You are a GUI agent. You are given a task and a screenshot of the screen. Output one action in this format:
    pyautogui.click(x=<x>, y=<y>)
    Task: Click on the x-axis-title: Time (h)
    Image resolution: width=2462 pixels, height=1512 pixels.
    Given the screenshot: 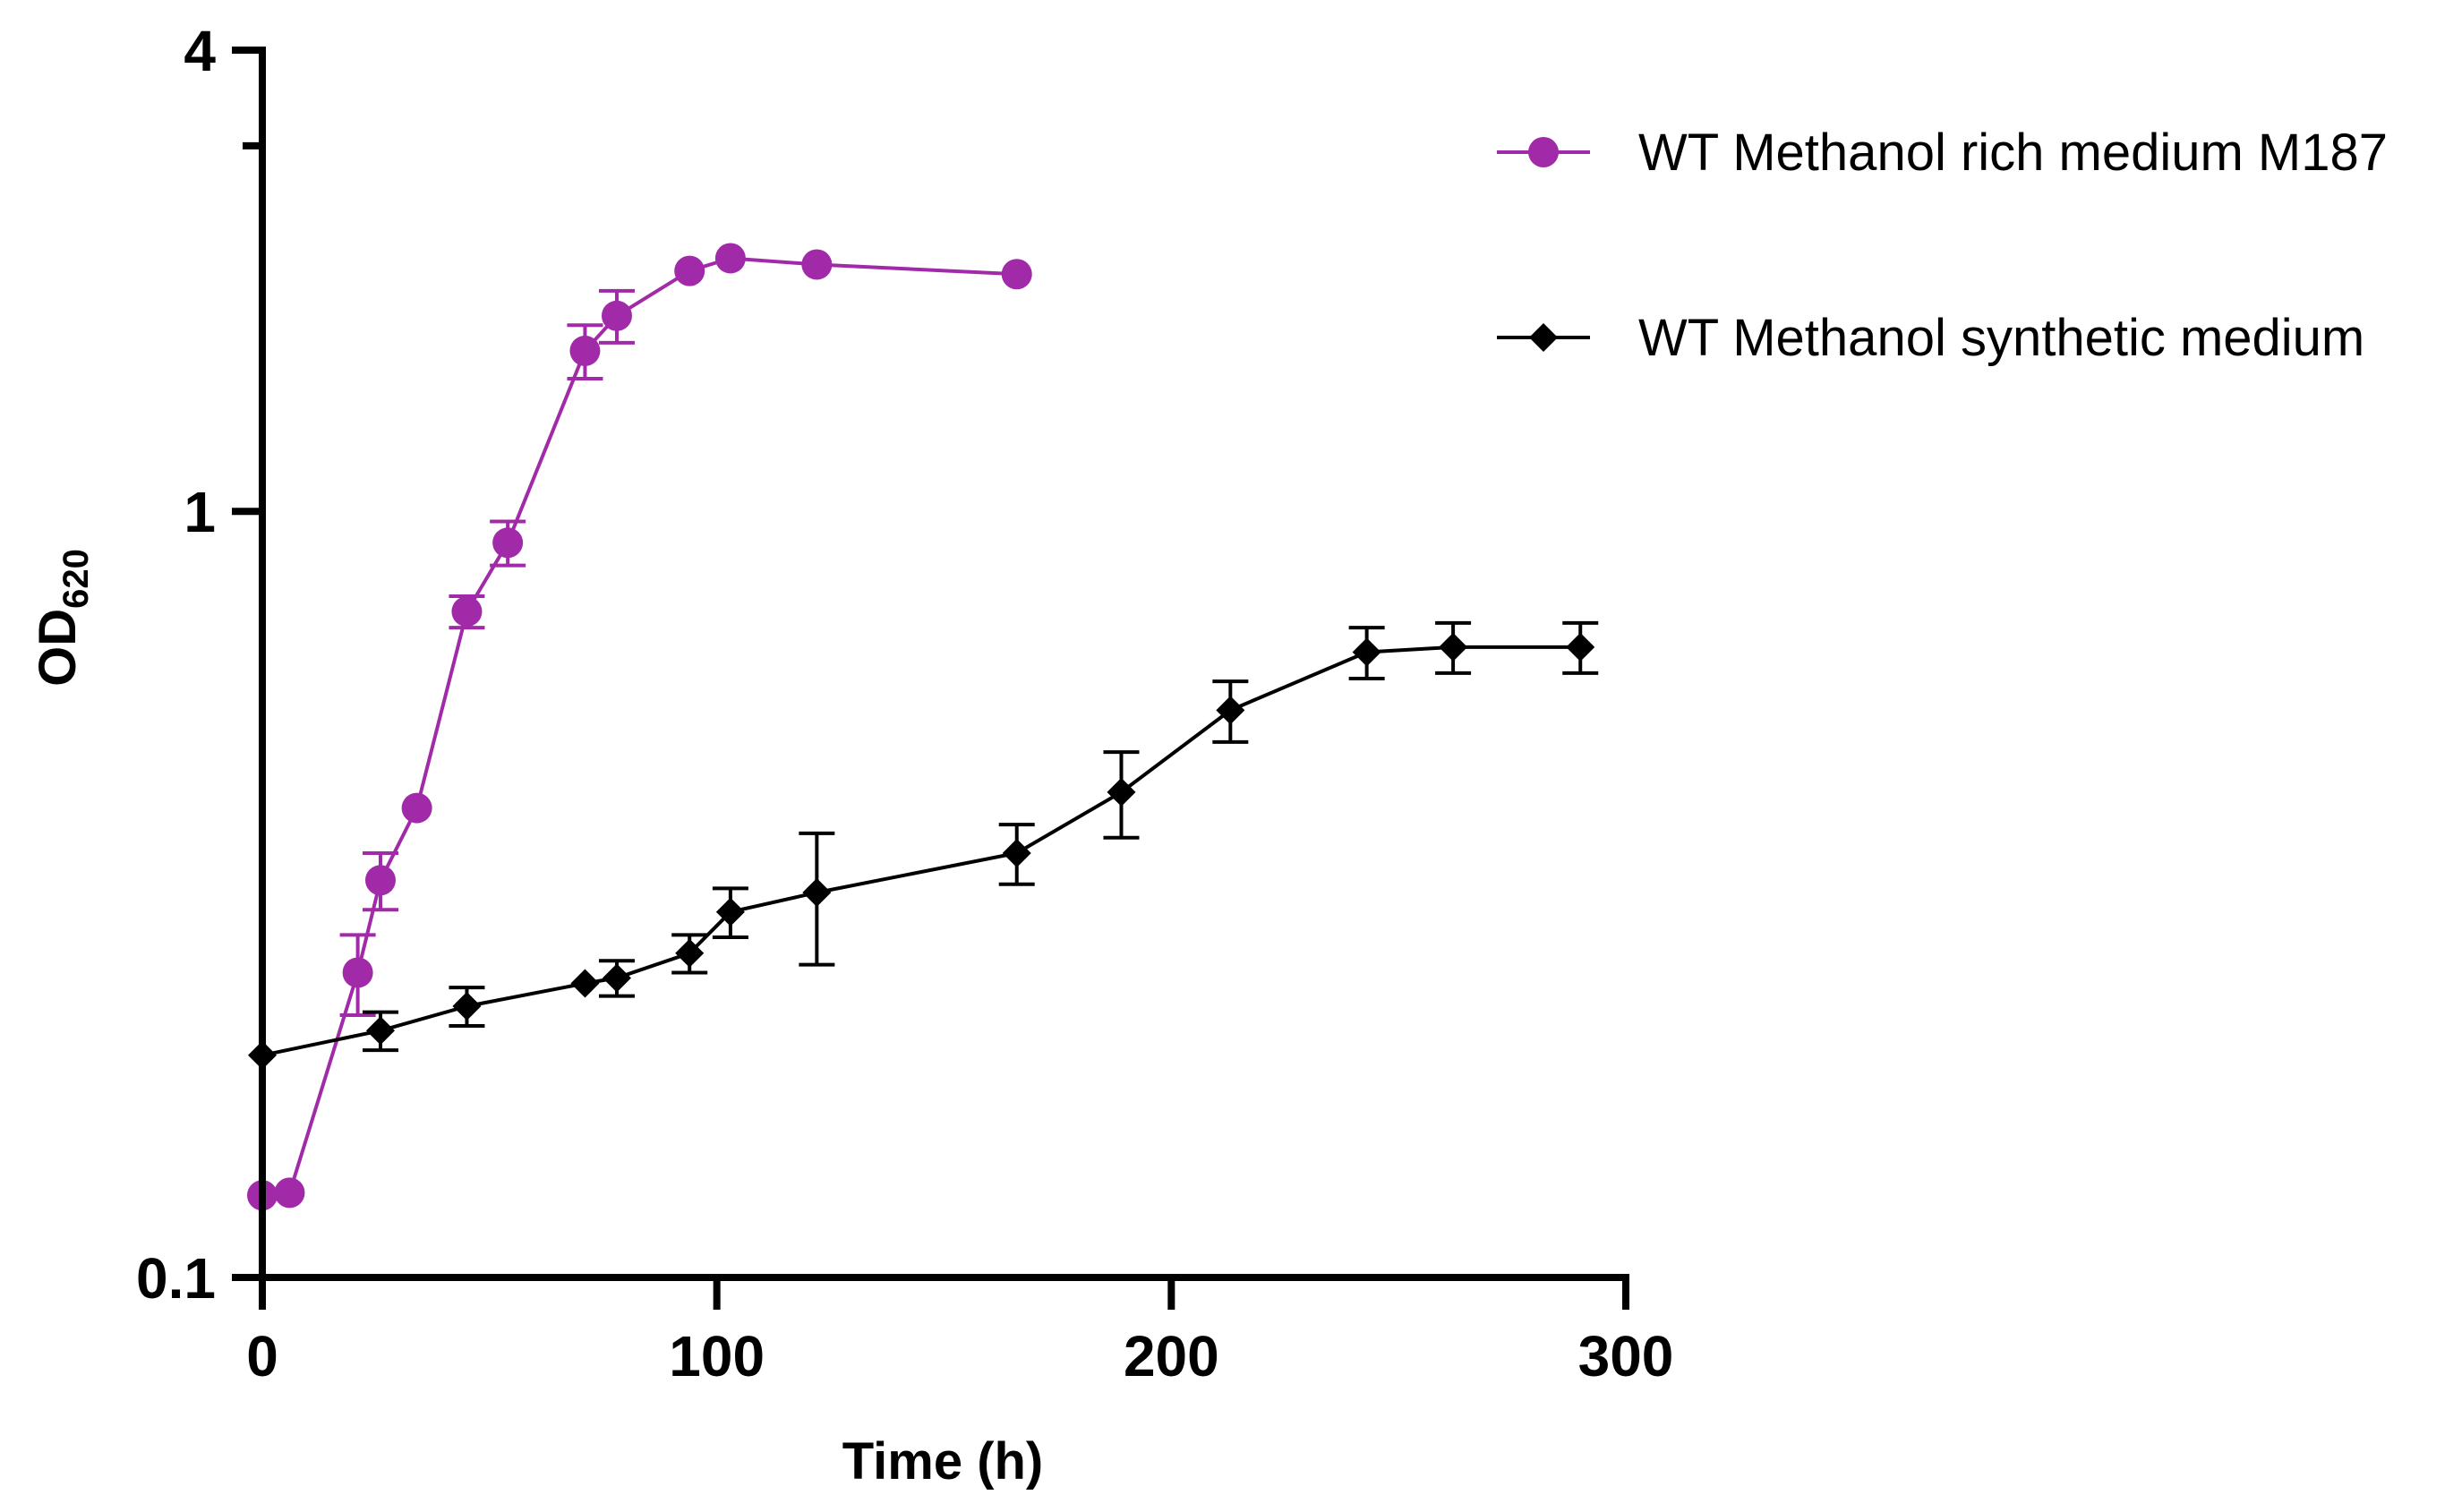 What is the action you would take?
    pyautogui.click(x=943, y=1461)
    